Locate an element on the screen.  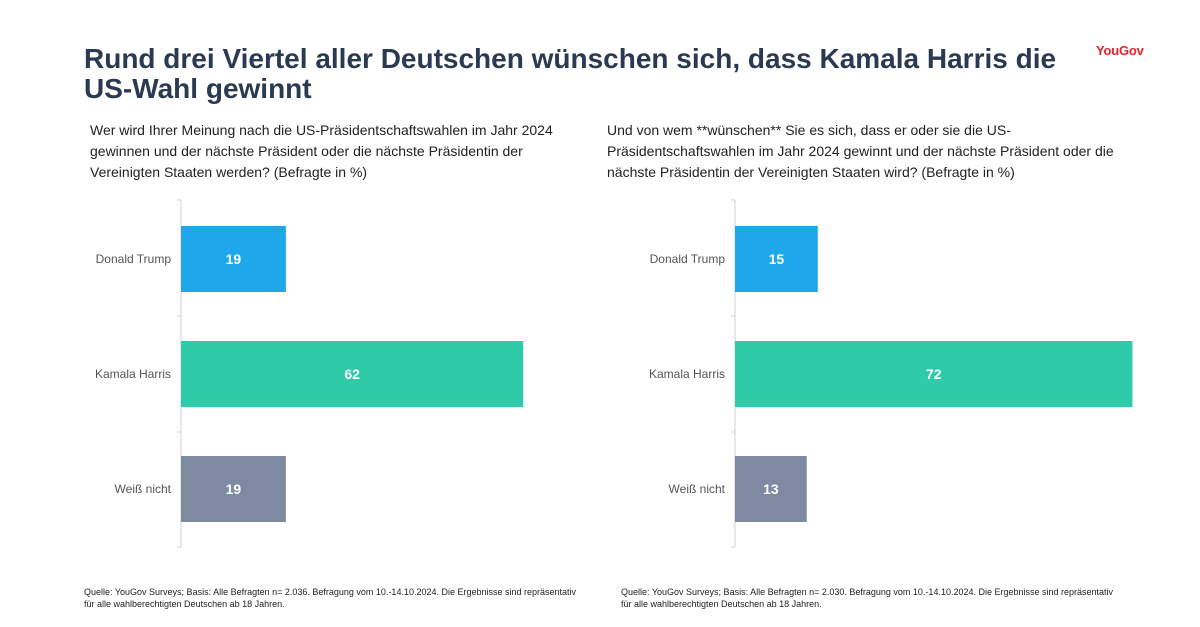
yougov-logo: YouGov is located at coordinates (1120, 50).